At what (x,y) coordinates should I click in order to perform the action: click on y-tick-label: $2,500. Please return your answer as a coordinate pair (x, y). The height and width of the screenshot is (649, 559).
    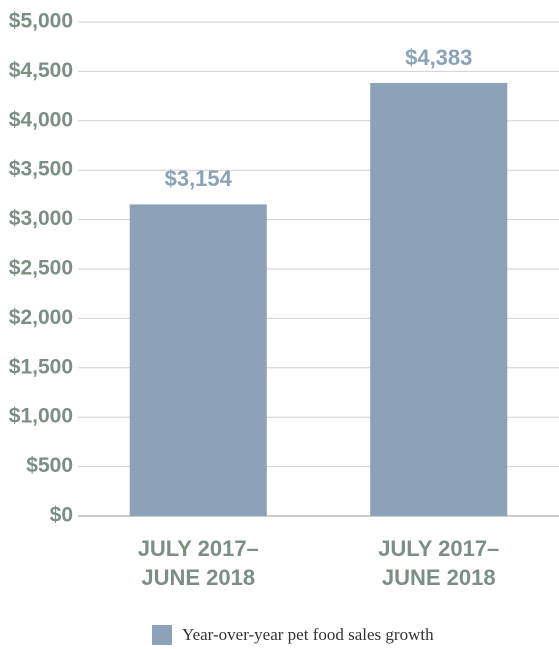
    Looking at the image, I should click on (41, 268).